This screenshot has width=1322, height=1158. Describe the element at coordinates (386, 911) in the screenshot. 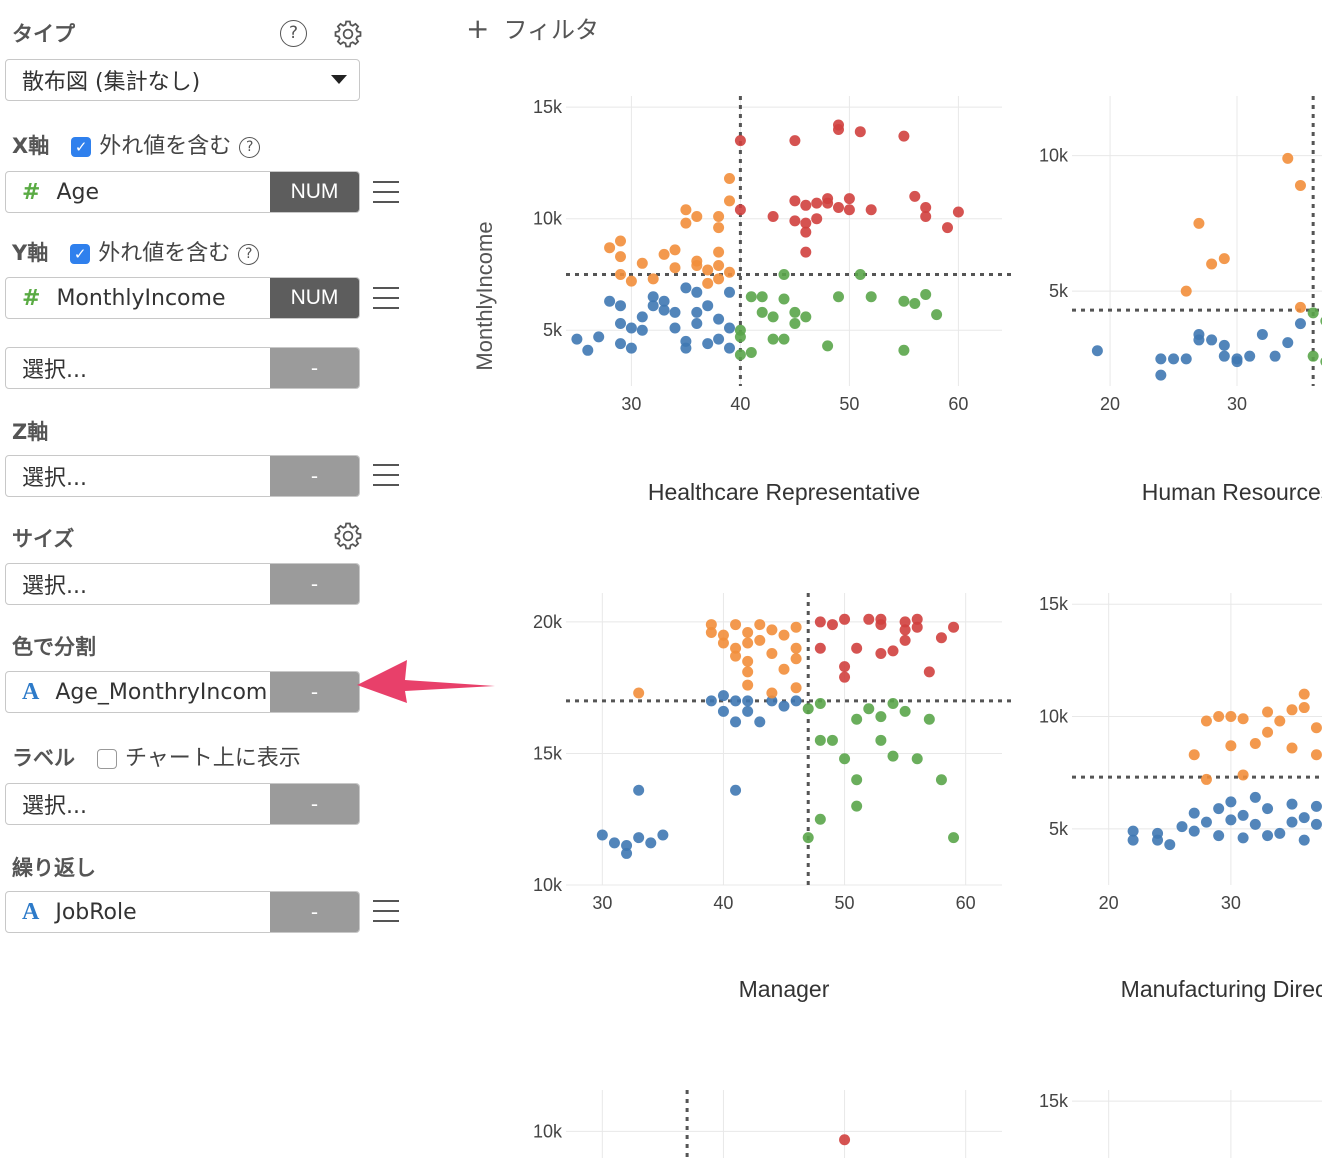

I see `repeat-menu-icon` at that location.